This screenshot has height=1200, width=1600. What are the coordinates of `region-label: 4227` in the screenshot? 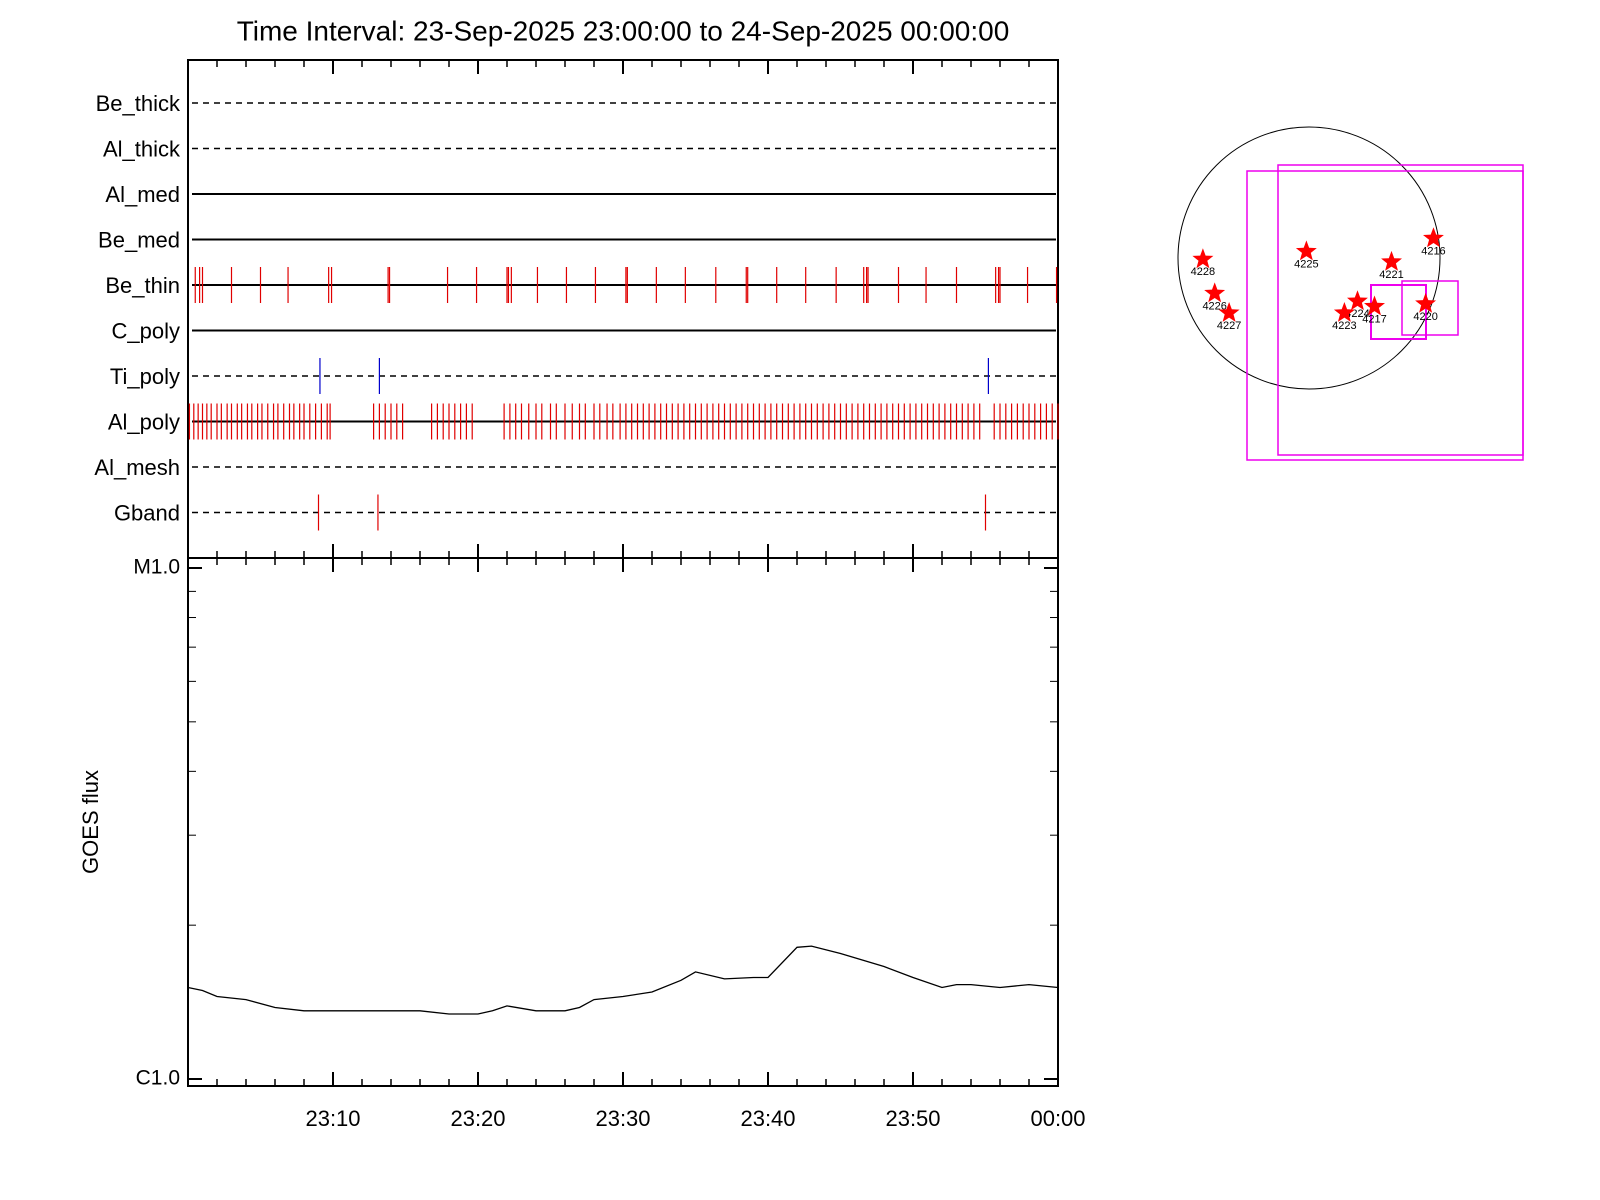 It's located at (1229, 326).